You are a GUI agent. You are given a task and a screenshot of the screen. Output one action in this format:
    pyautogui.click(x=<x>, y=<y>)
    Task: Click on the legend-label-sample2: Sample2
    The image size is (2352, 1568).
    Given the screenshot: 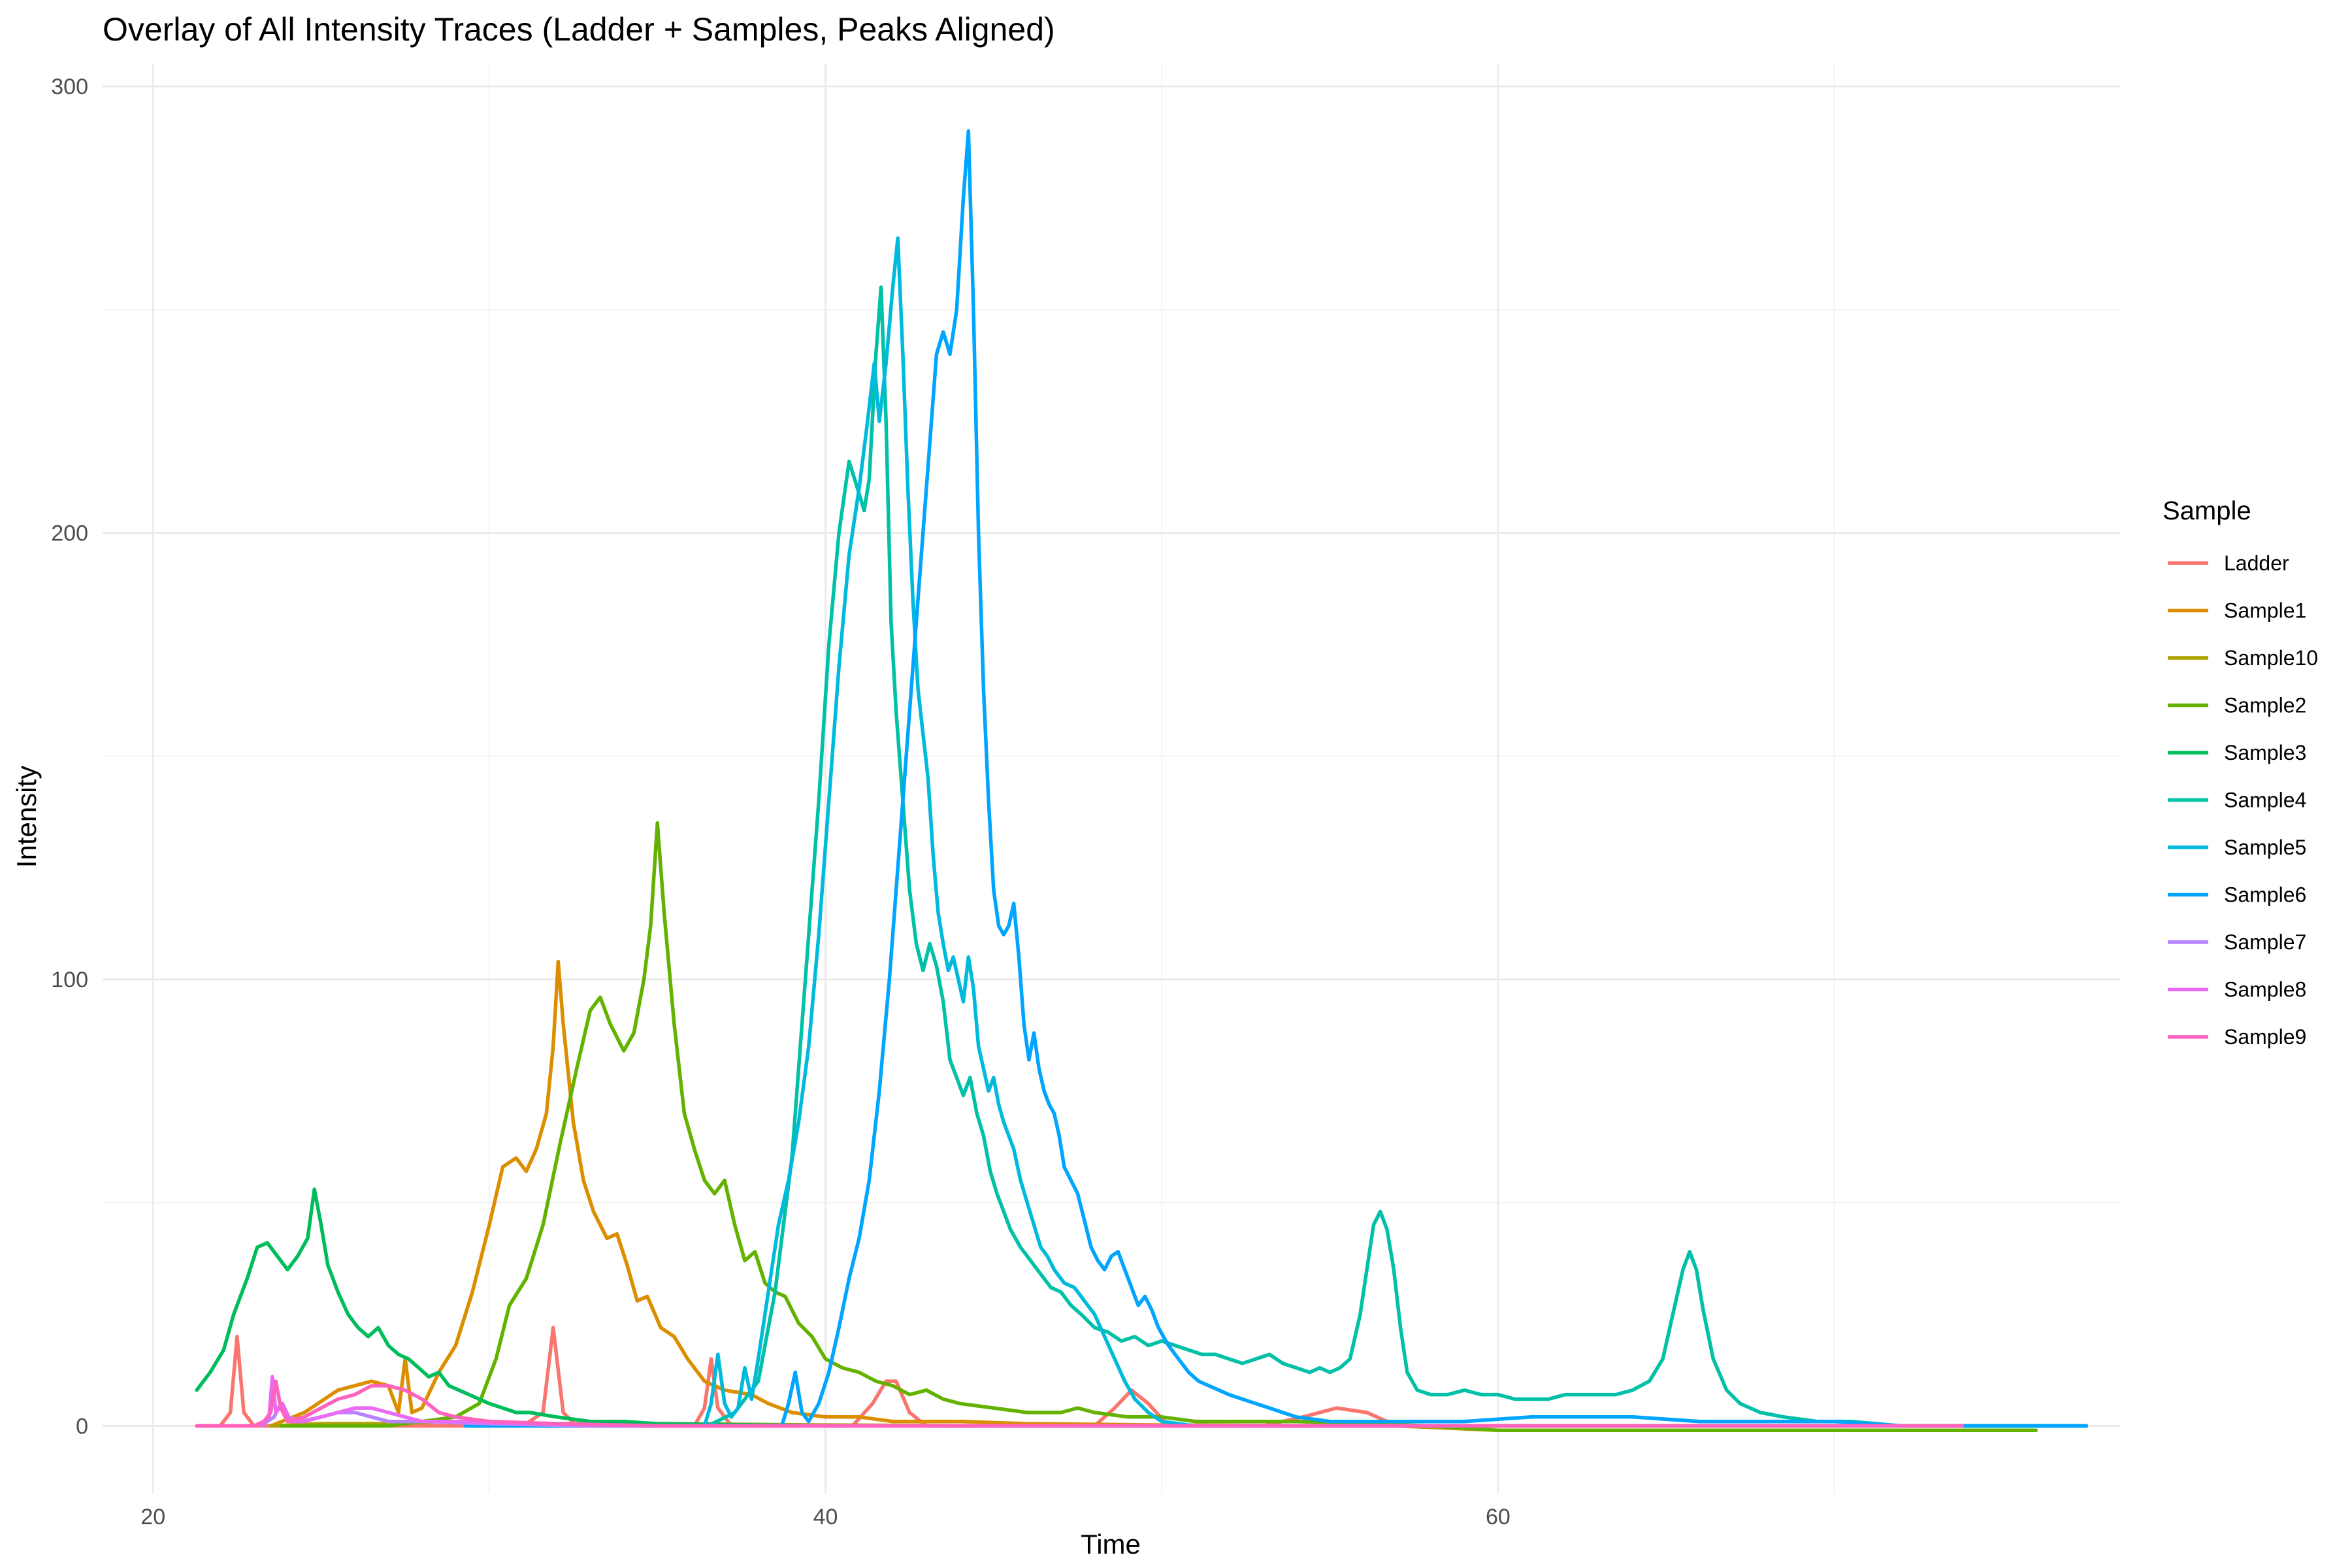 What is the action you would take?
    pyautogui.click(x=2265, y=705)
    